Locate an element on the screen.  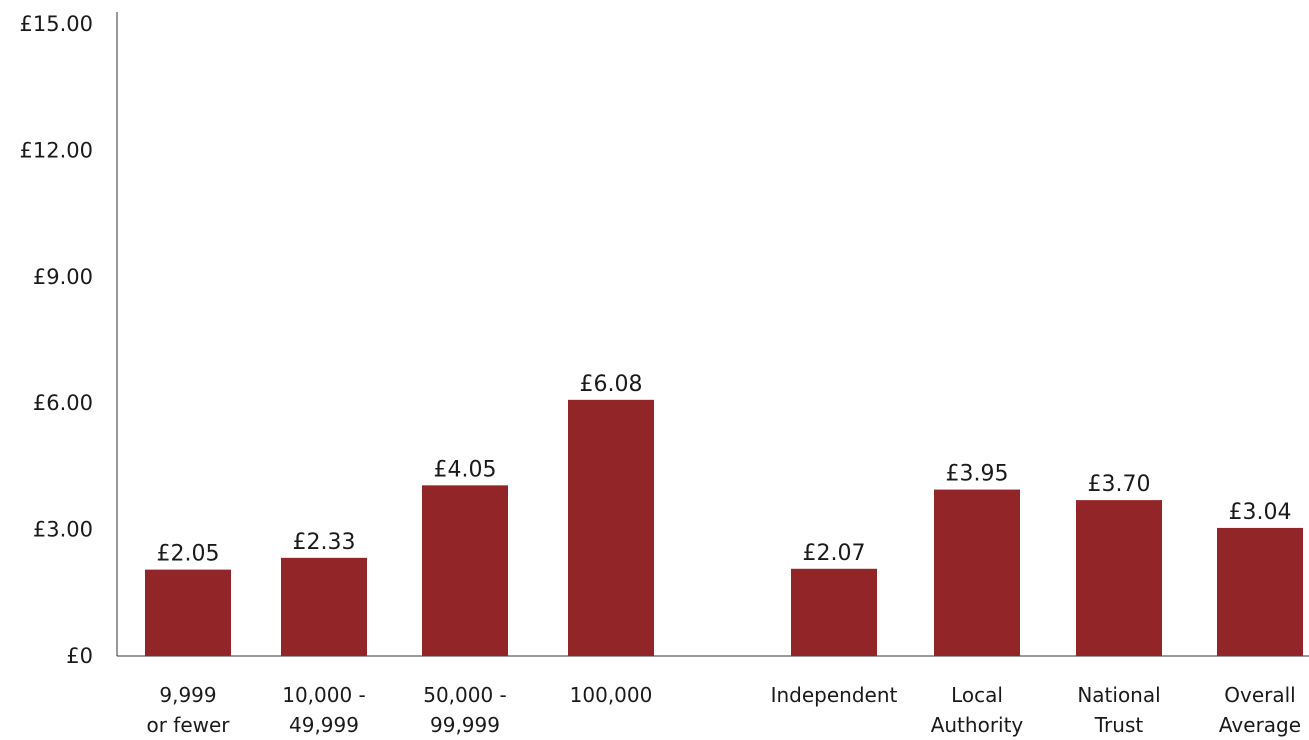
category-label: 100,000 is located at coordinates (611, 695).